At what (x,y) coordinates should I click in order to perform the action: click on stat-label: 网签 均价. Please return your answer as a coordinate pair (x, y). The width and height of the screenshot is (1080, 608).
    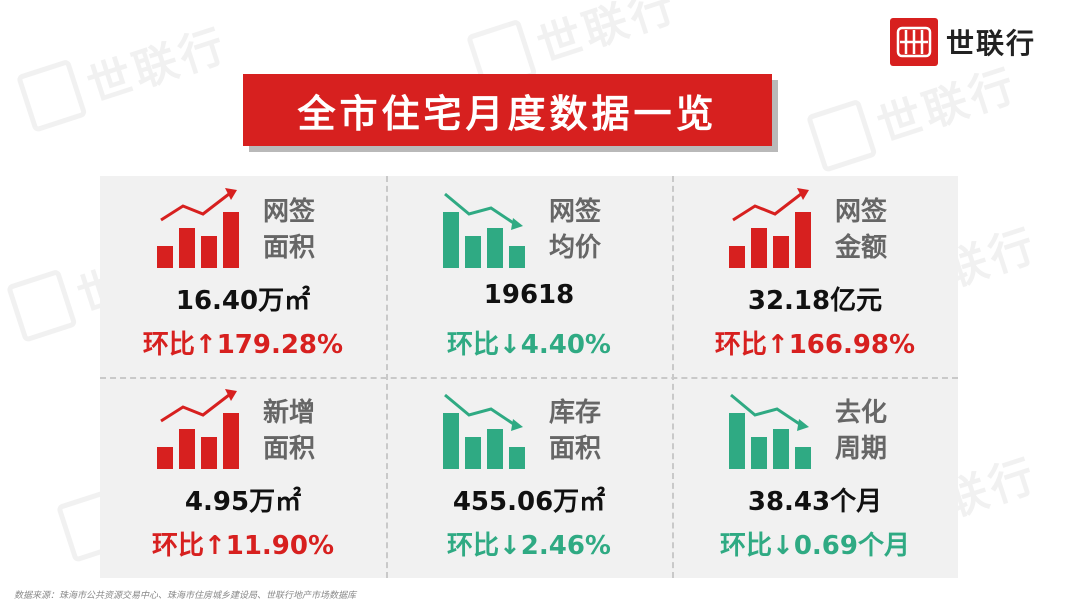
    Looking at the image, I should click on (575, 230).